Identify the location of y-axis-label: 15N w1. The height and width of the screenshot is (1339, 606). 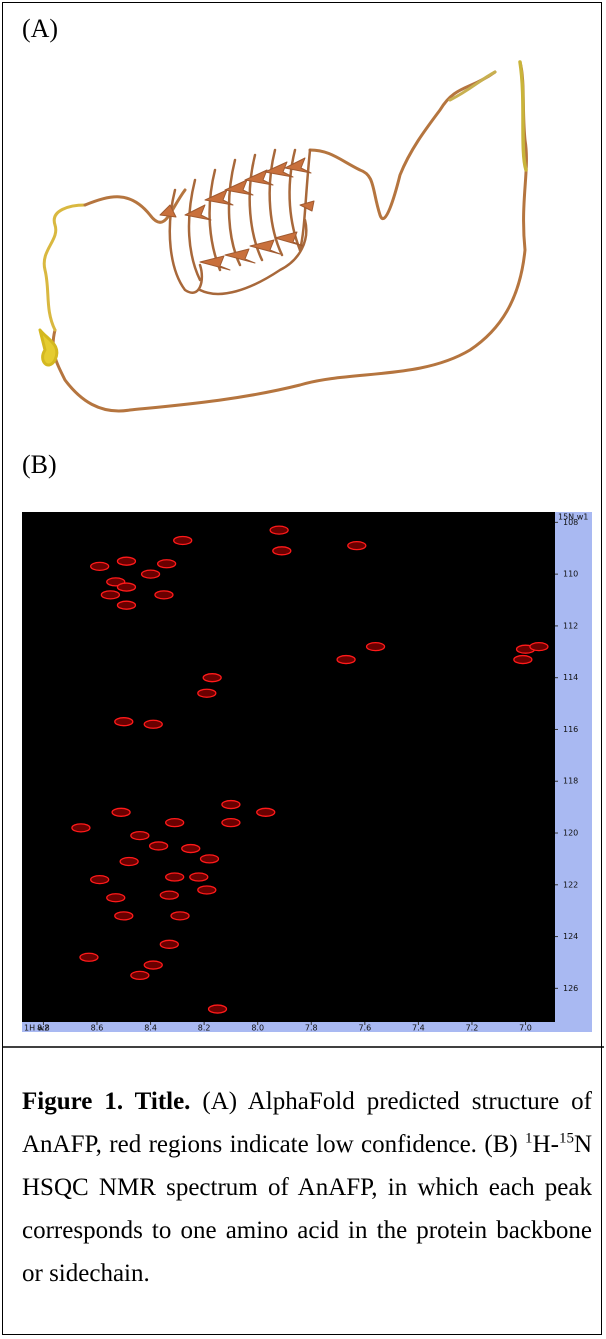
(573, 517).